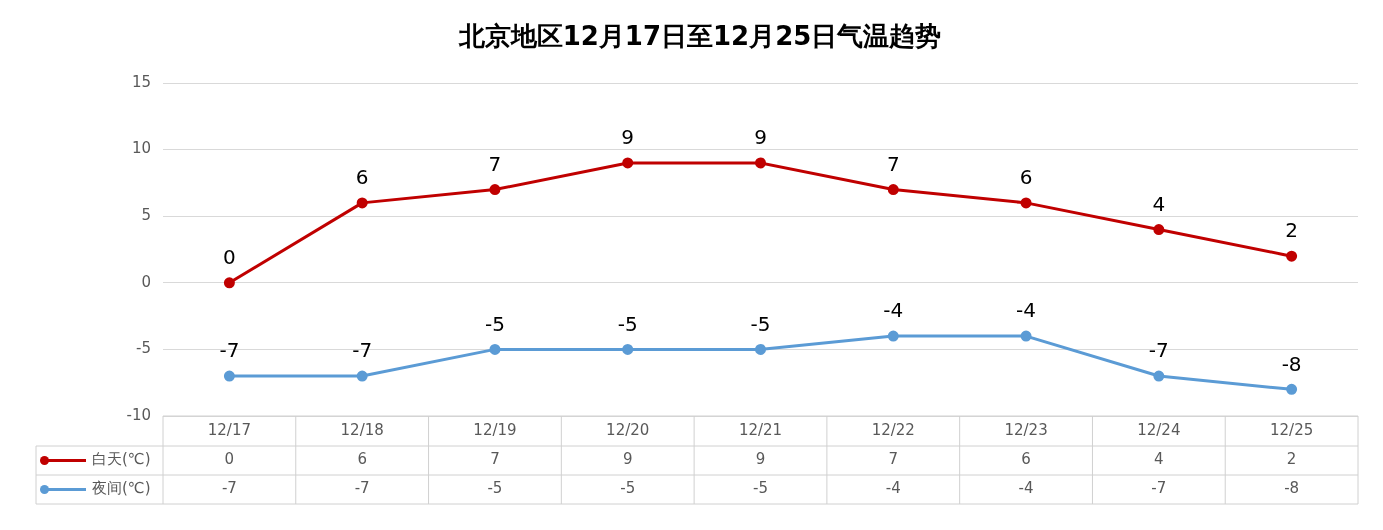  I want to click on data-label: 4, so click(1159, 203).